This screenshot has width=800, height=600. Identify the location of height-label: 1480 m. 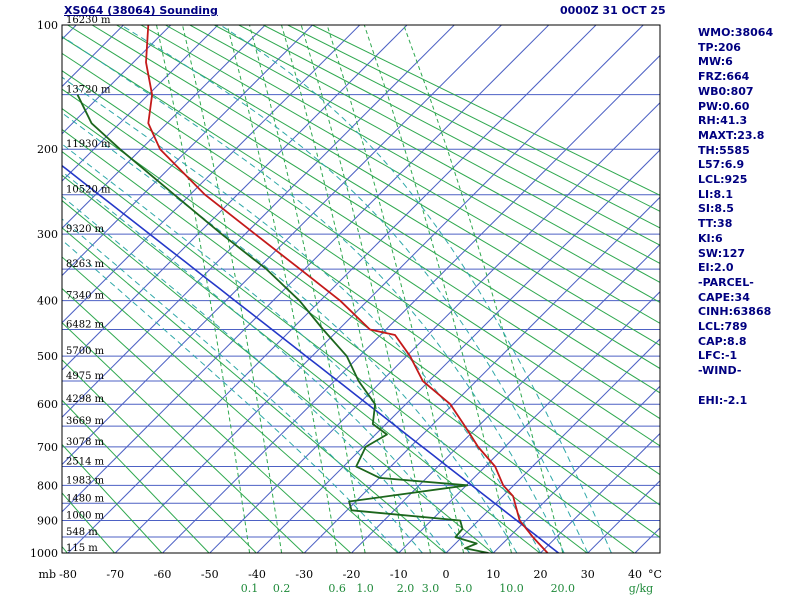
(85, 498).